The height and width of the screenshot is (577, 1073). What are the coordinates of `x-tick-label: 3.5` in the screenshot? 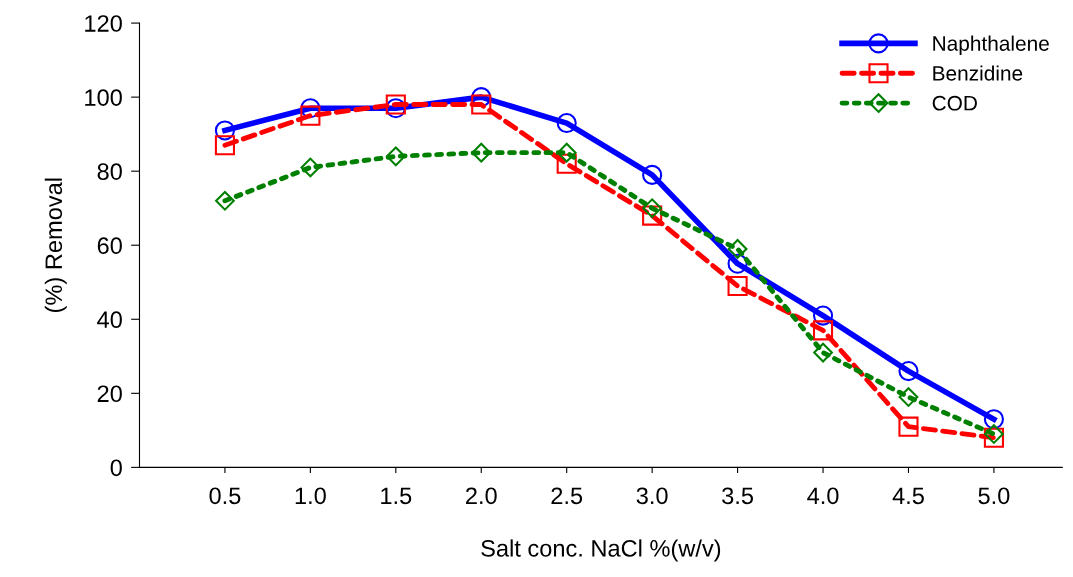 It's located at (738, 496).